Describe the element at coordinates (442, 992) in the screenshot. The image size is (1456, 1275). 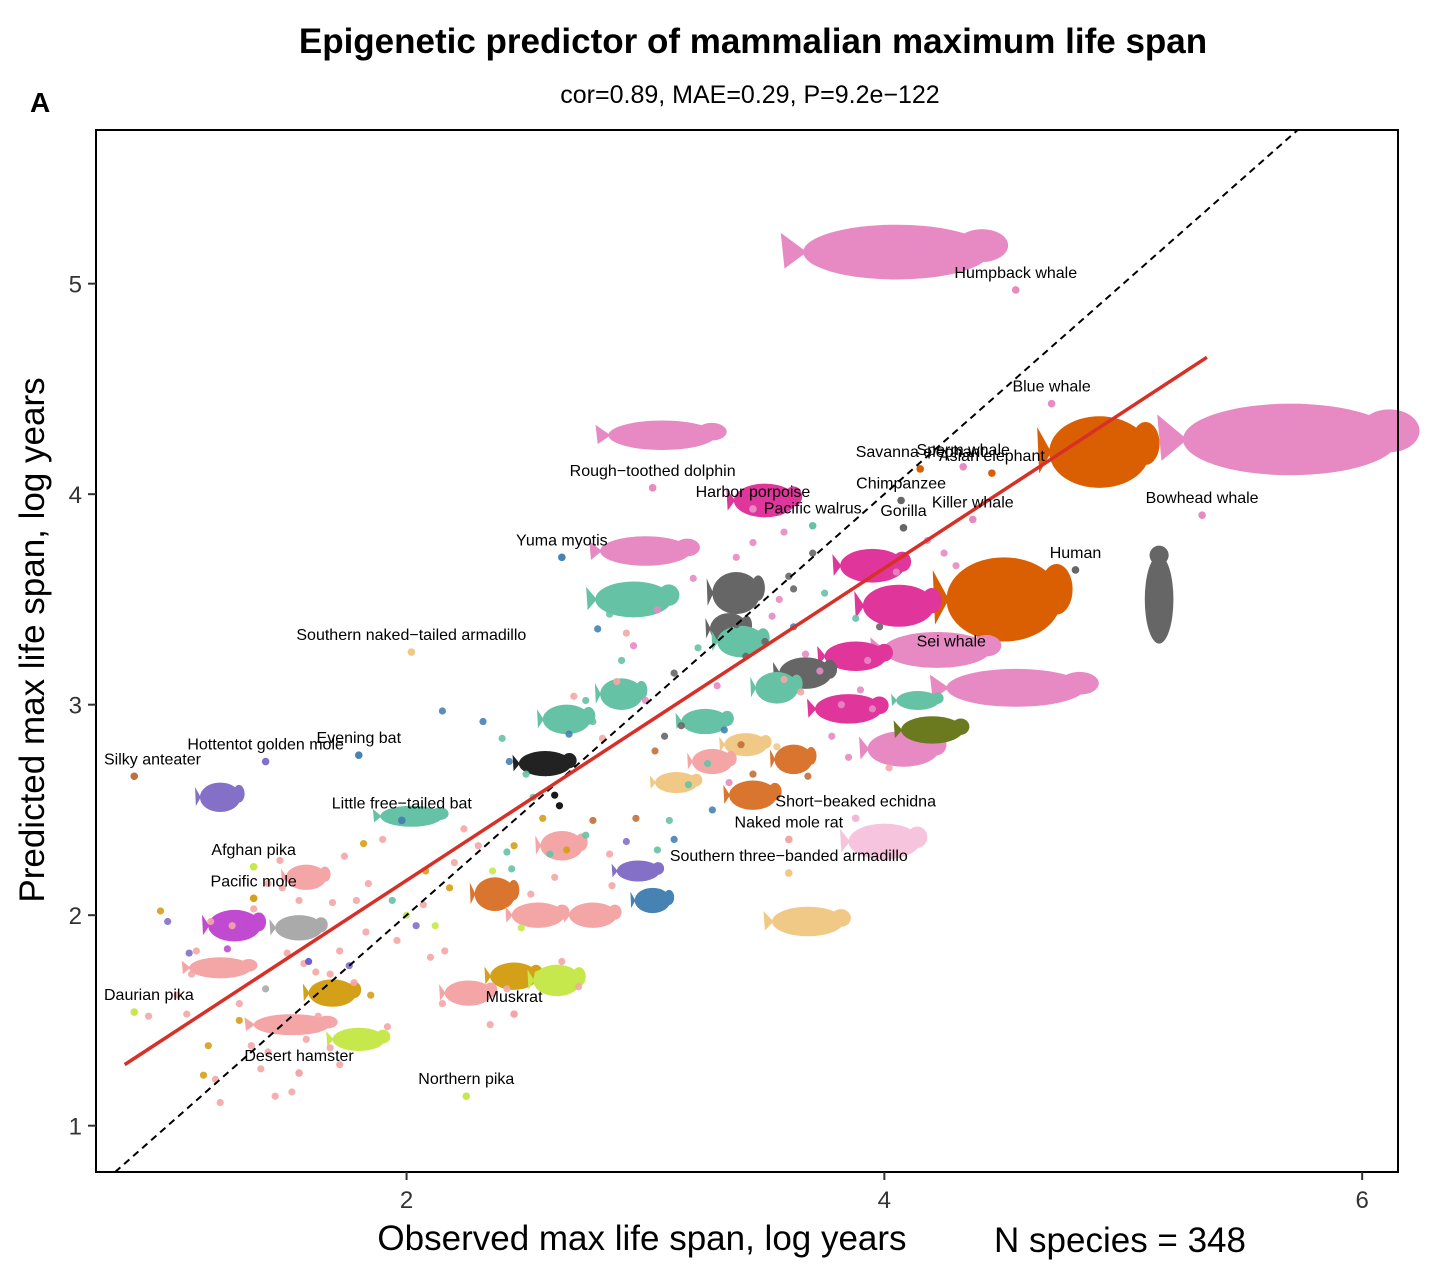
I see `mouse-tail` at that location.